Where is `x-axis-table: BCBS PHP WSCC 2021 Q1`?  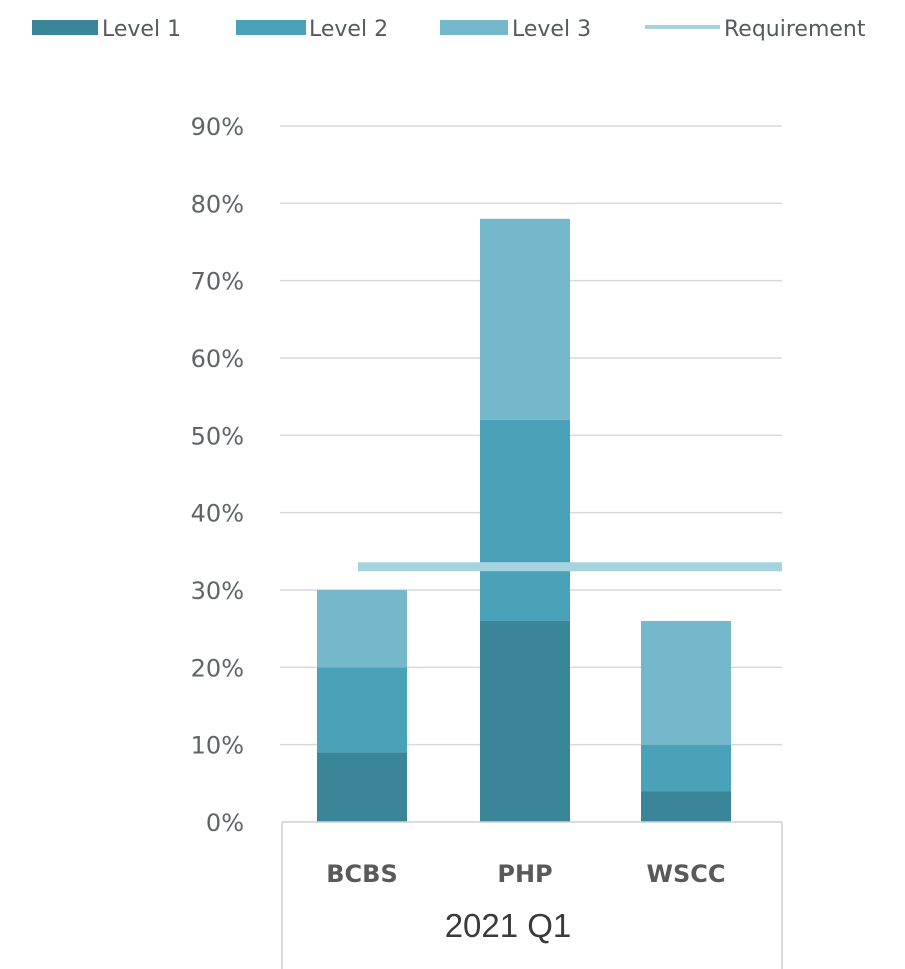 x-axis-table: BCBS PHP WSCC 2021 Q1 is located at coordinates (532, 895).